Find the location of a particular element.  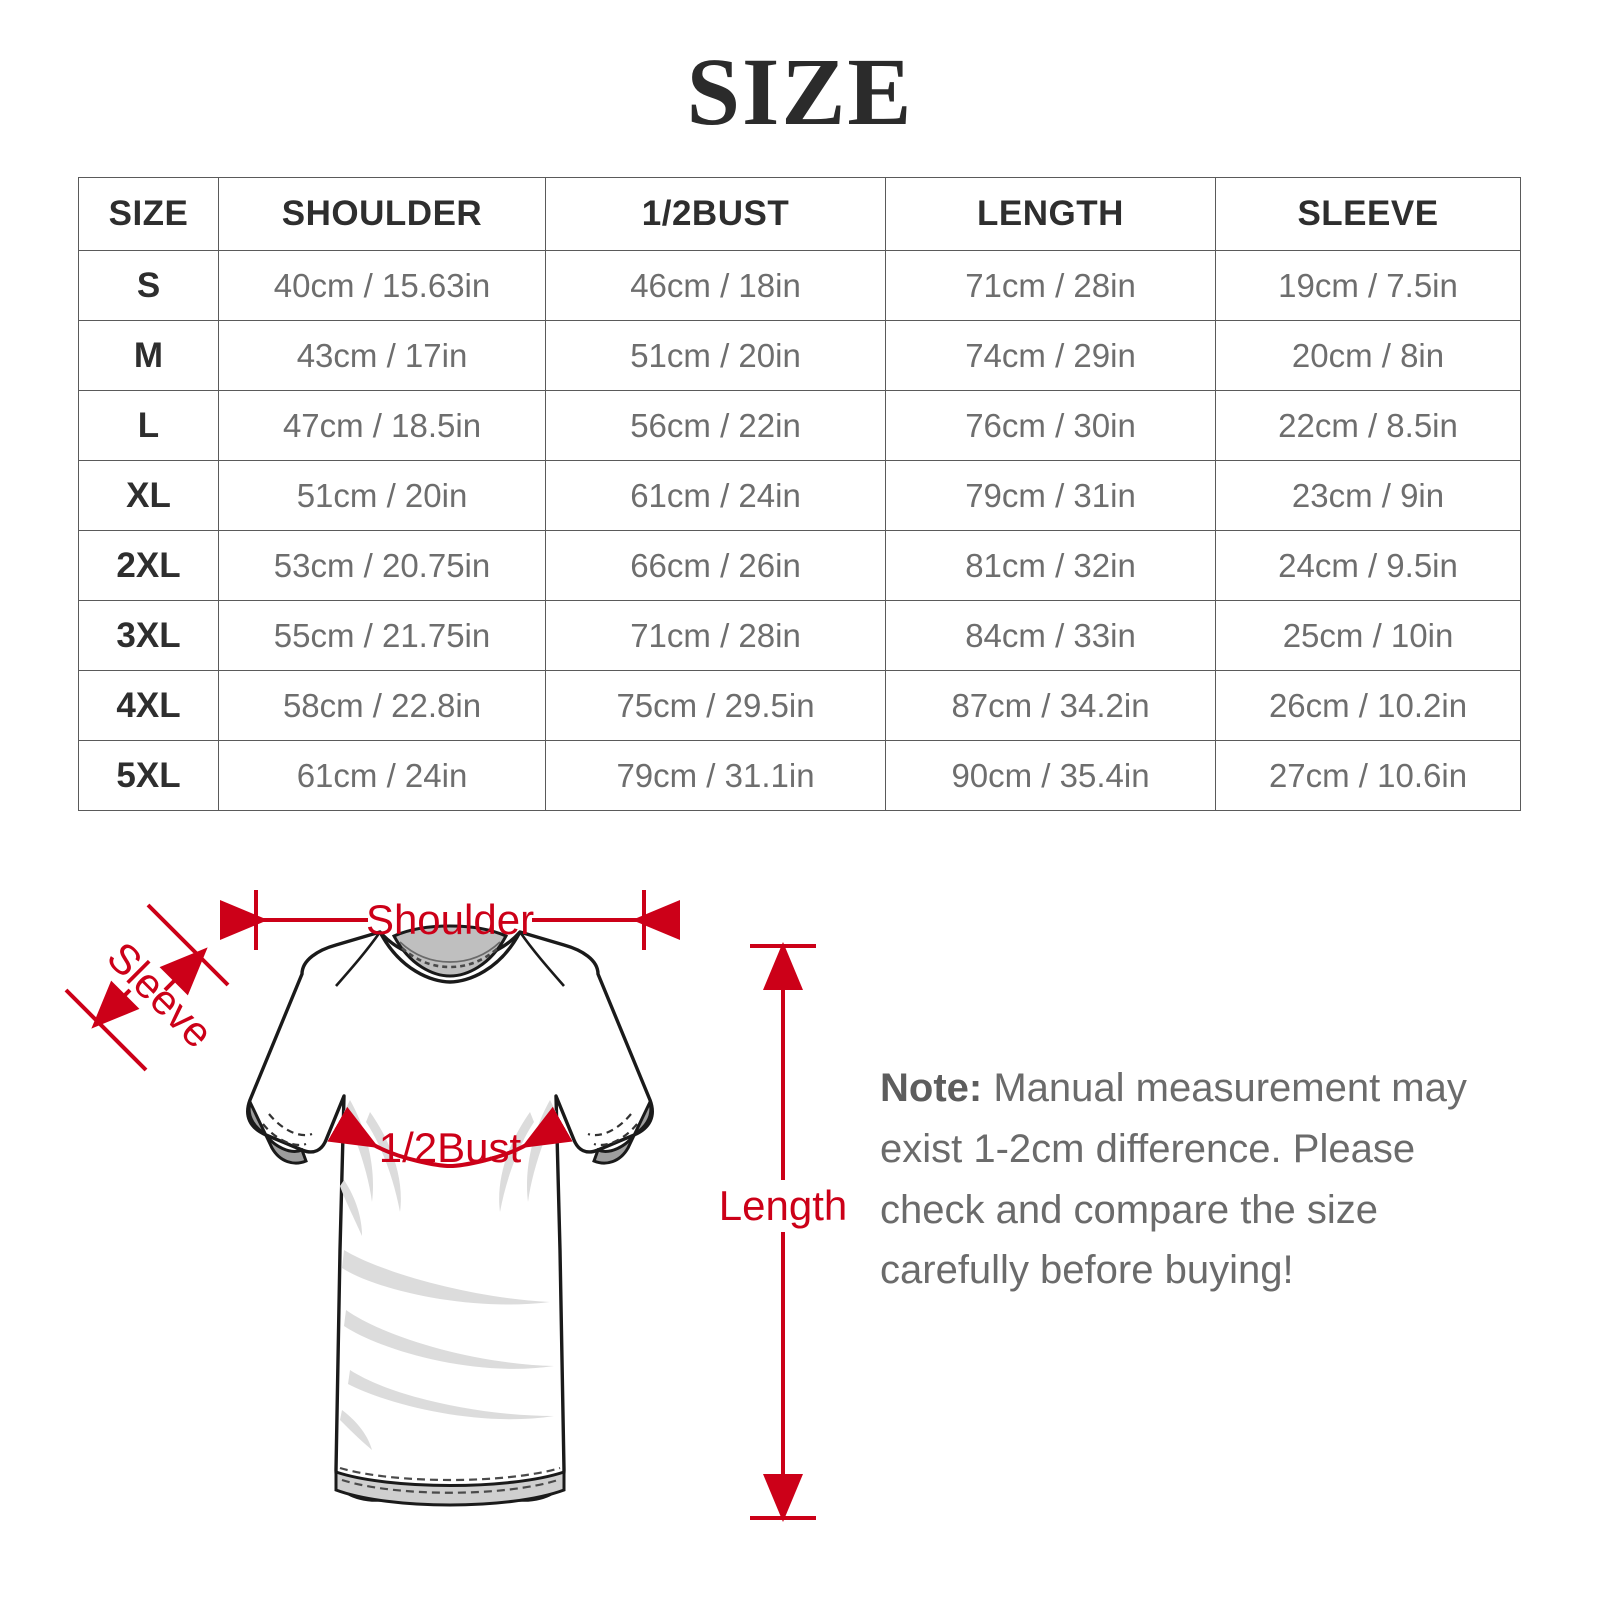

page-title: SIZE is located at coordinates (800, 91).